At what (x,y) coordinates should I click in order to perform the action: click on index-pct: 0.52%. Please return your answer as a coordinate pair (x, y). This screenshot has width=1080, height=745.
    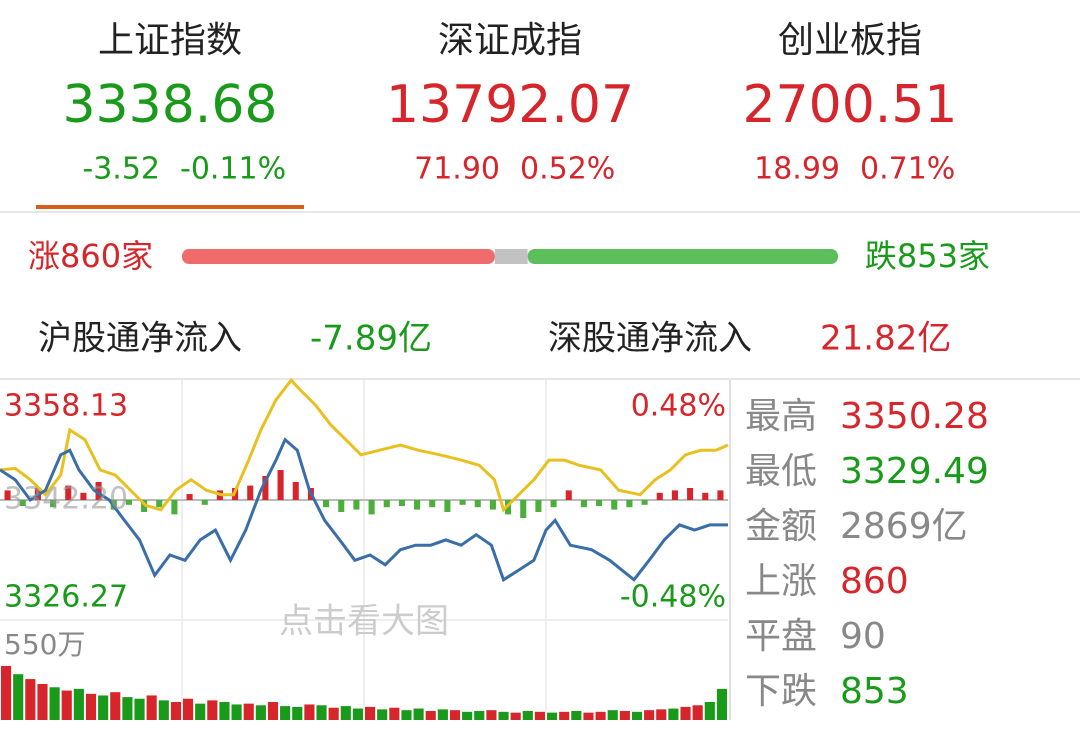
    Looking at the image, I should click on (567, 169).